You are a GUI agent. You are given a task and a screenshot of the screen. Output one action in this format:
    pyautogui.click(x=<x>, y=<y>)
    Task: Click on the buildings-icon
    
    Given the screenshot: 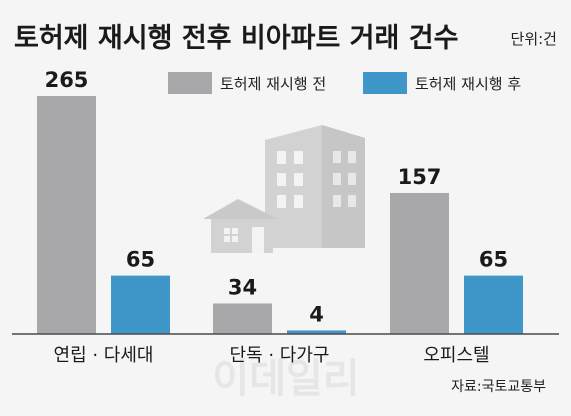 What is the action you would take?
    pyautogui.click(x=284, y=189)
    